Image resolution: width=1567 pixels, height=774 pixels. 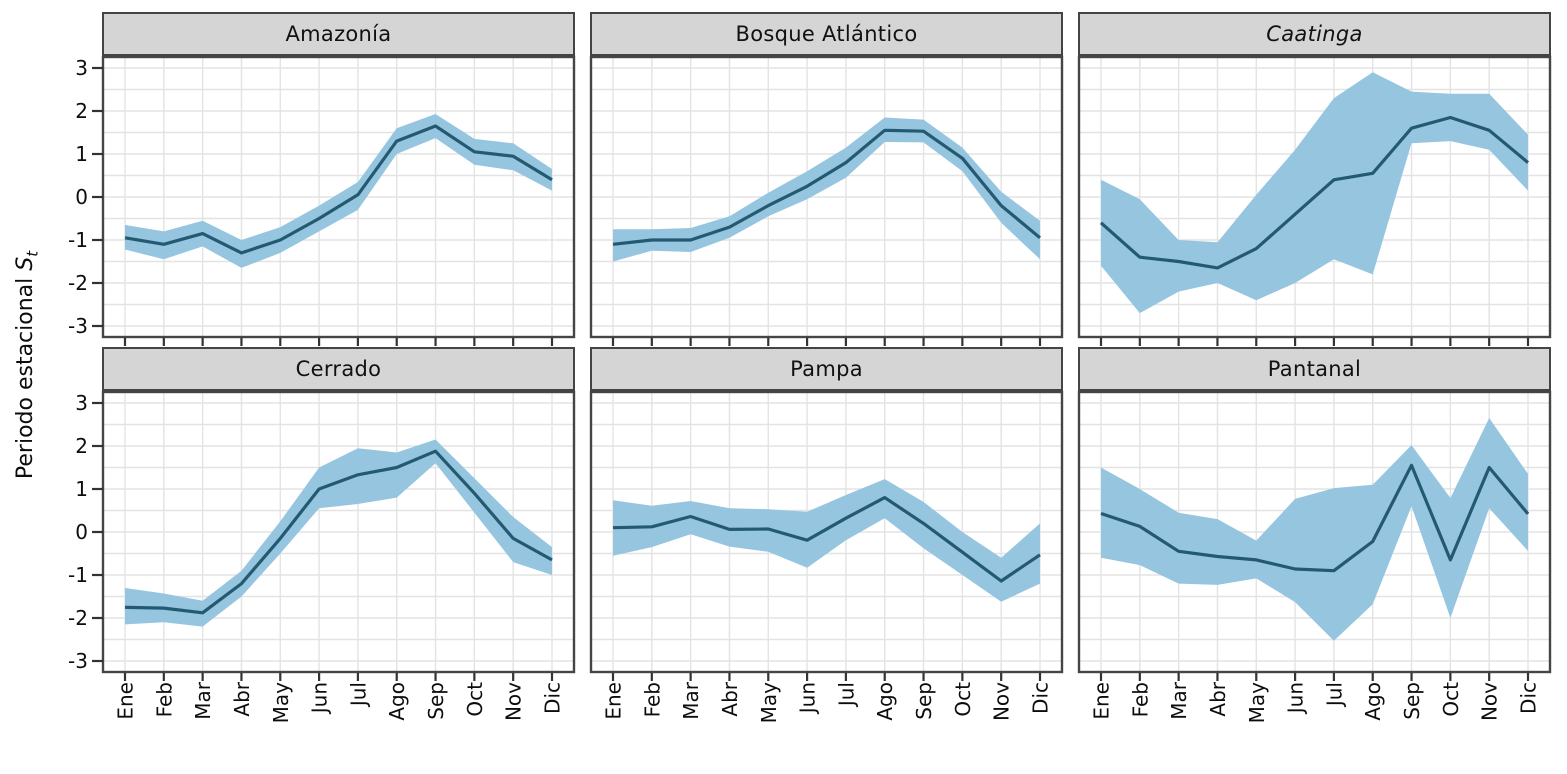 I want to click on facet-title: Bosque Atlántico, so click(x=826, y=34).